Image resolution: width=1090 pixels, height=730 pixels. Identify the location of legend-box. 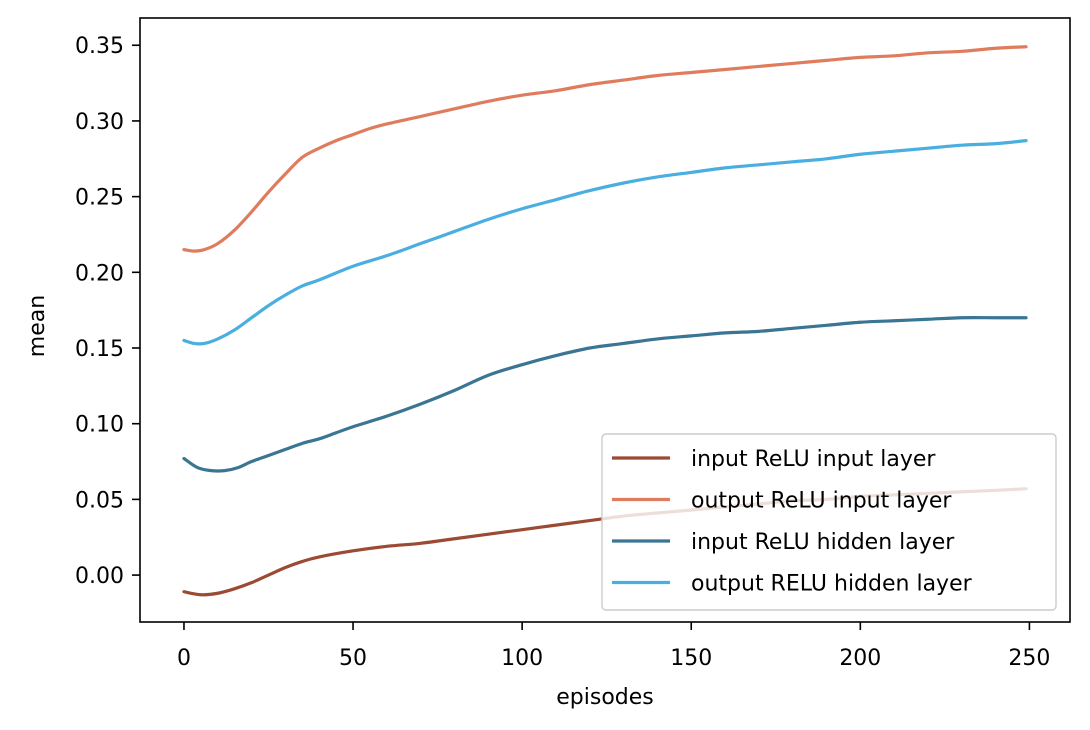
(829, 522).